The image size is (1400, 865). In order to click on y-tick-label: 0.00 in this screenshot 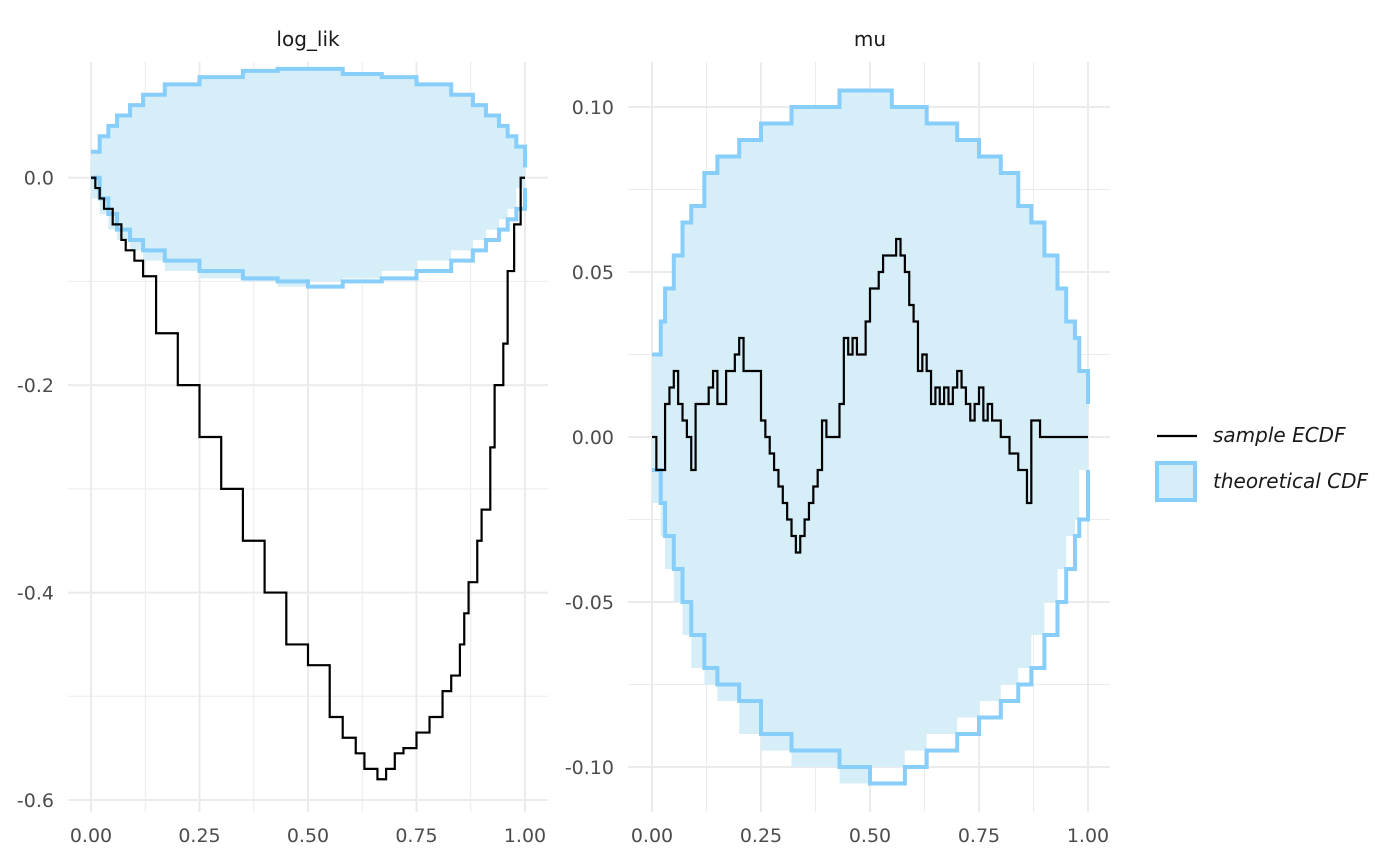, I will do `click(593, 438)`.